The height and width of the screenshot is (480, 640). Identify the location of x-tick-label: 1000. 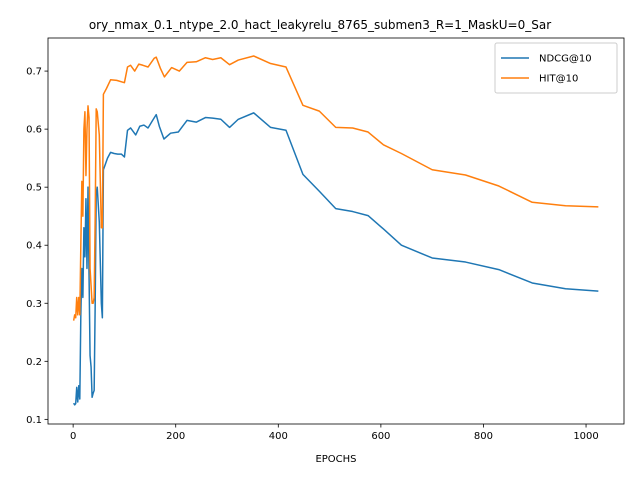
(585, 436).